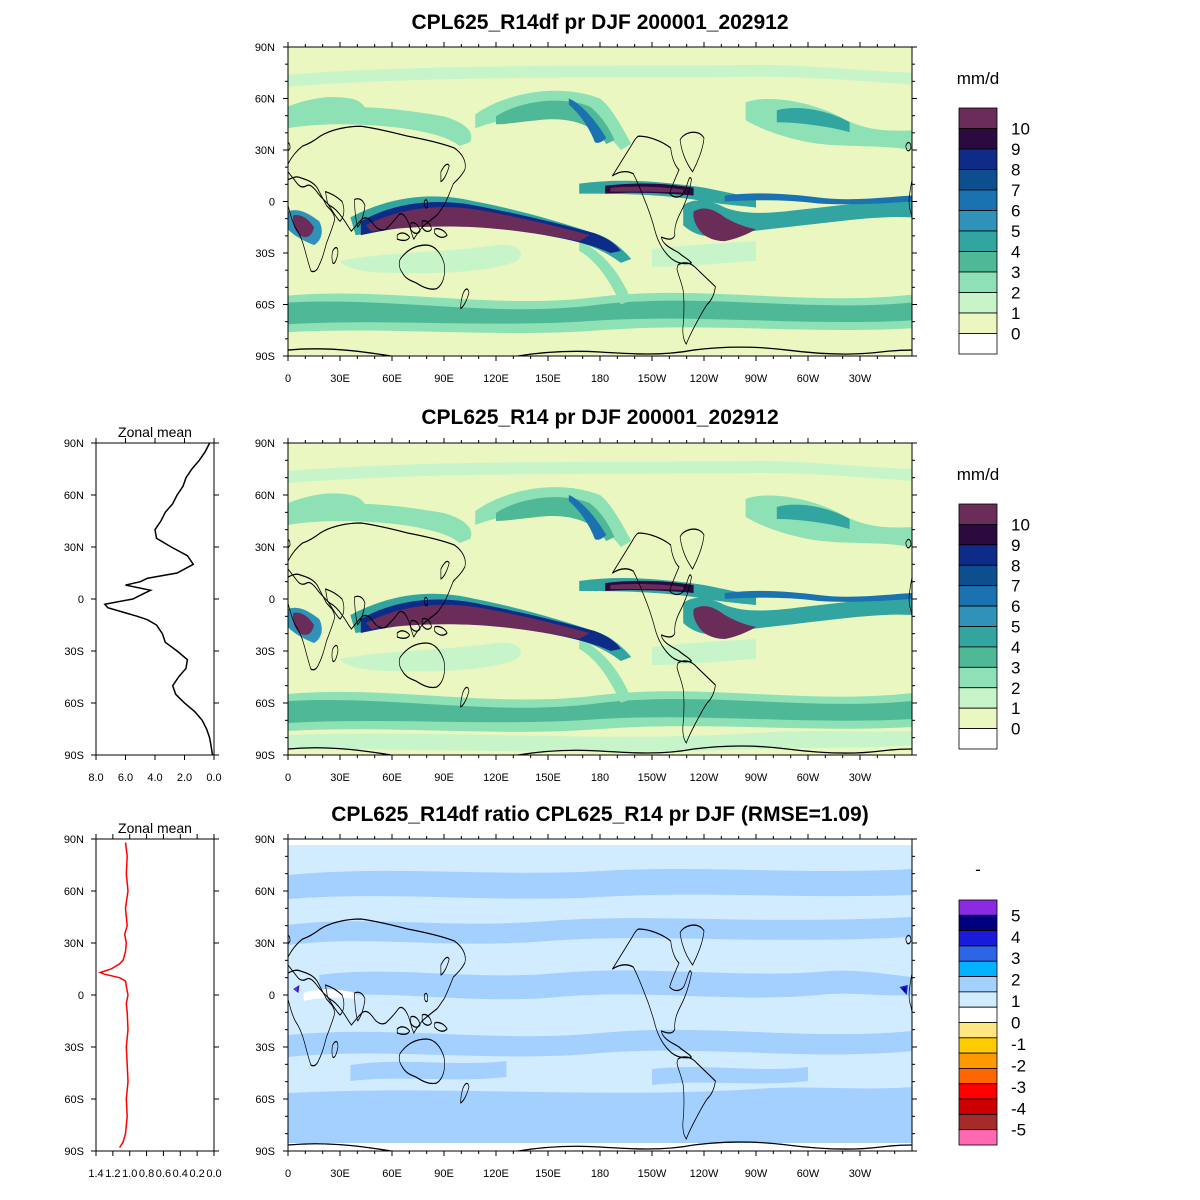 The width and height of the screenshot is (1200, 1200). I want to click on zonal-mean-title: Zonal mean, so click(155, 432).